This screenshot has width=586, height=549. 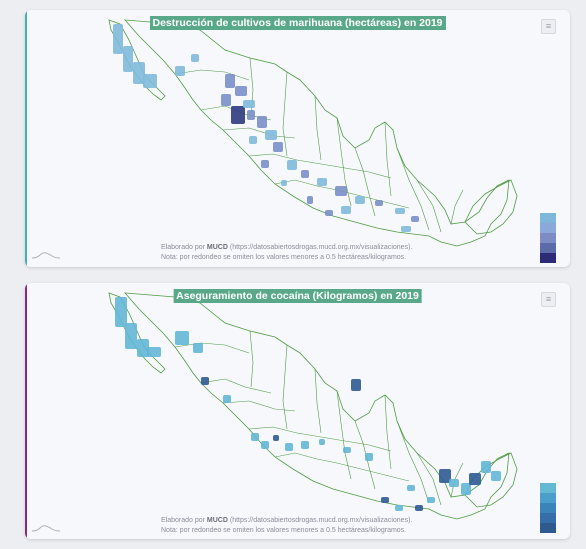 What do you see at coordinates (46, 255) in the screenshot?
I see `sparkline-icon` at bounding box center [46, 255].